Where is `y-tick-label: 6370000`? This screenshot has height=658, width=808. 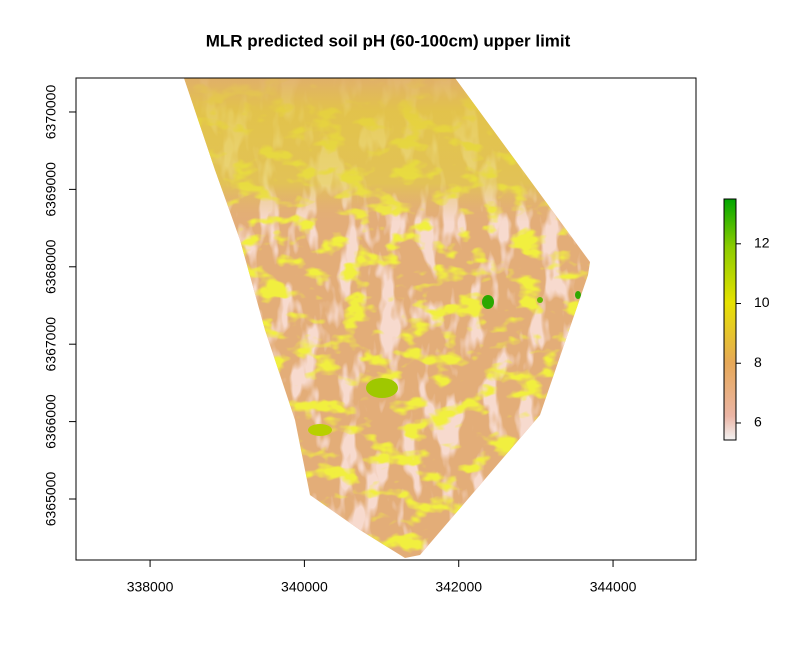
y-tick-label: 6370000 is located at coordinates (51, 112).